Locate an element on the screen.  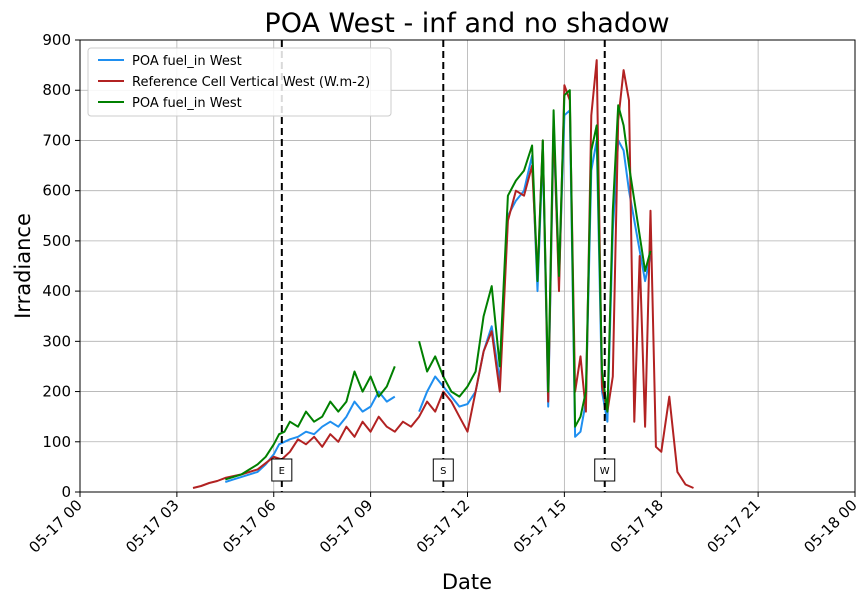
y-tick-label: 400 is located at coordinates (56, 291).